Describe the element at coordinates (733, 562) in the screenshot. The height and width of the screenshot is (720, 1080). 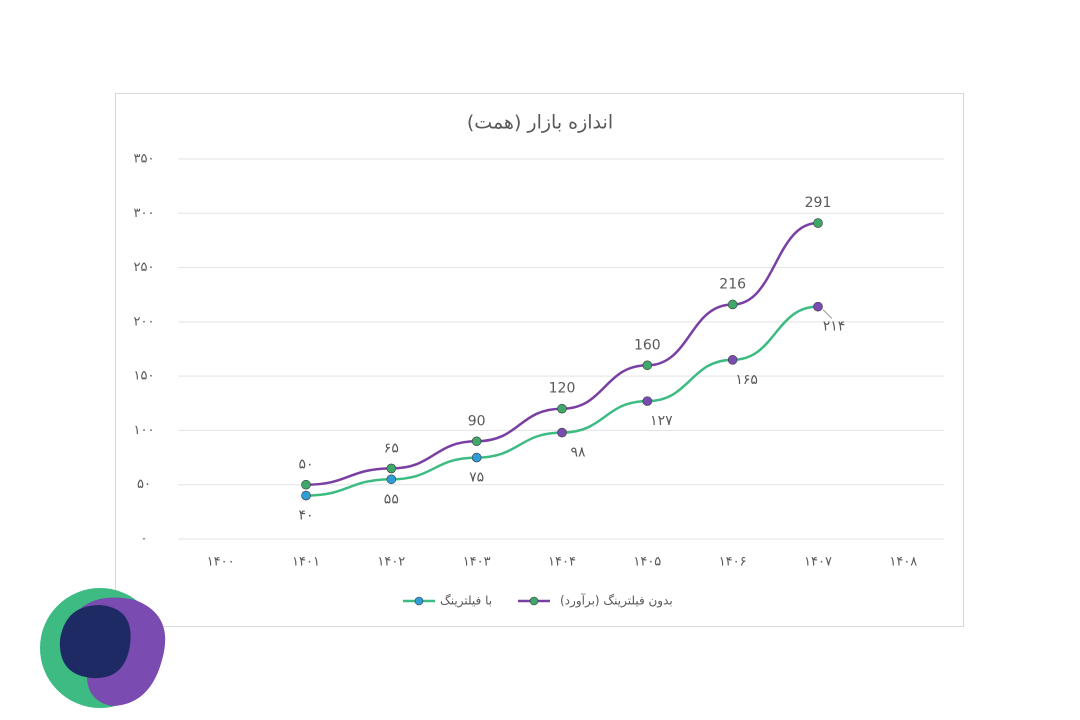
I see `x-tick-label: ۱۴۰۶` at that location.